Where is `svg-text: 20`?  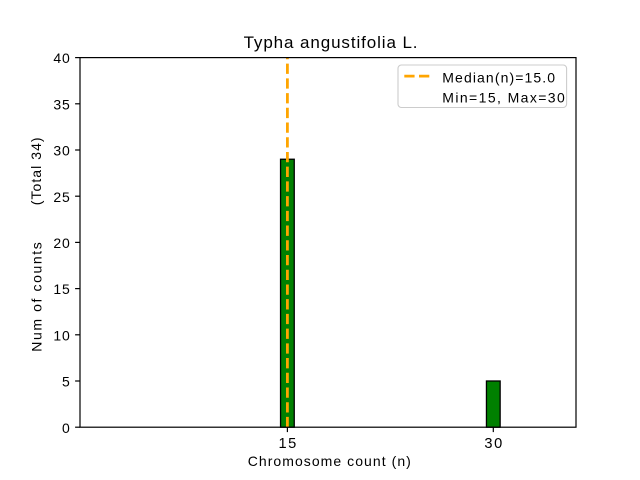
svg-text: 20 is located at coordinates (61, 243).